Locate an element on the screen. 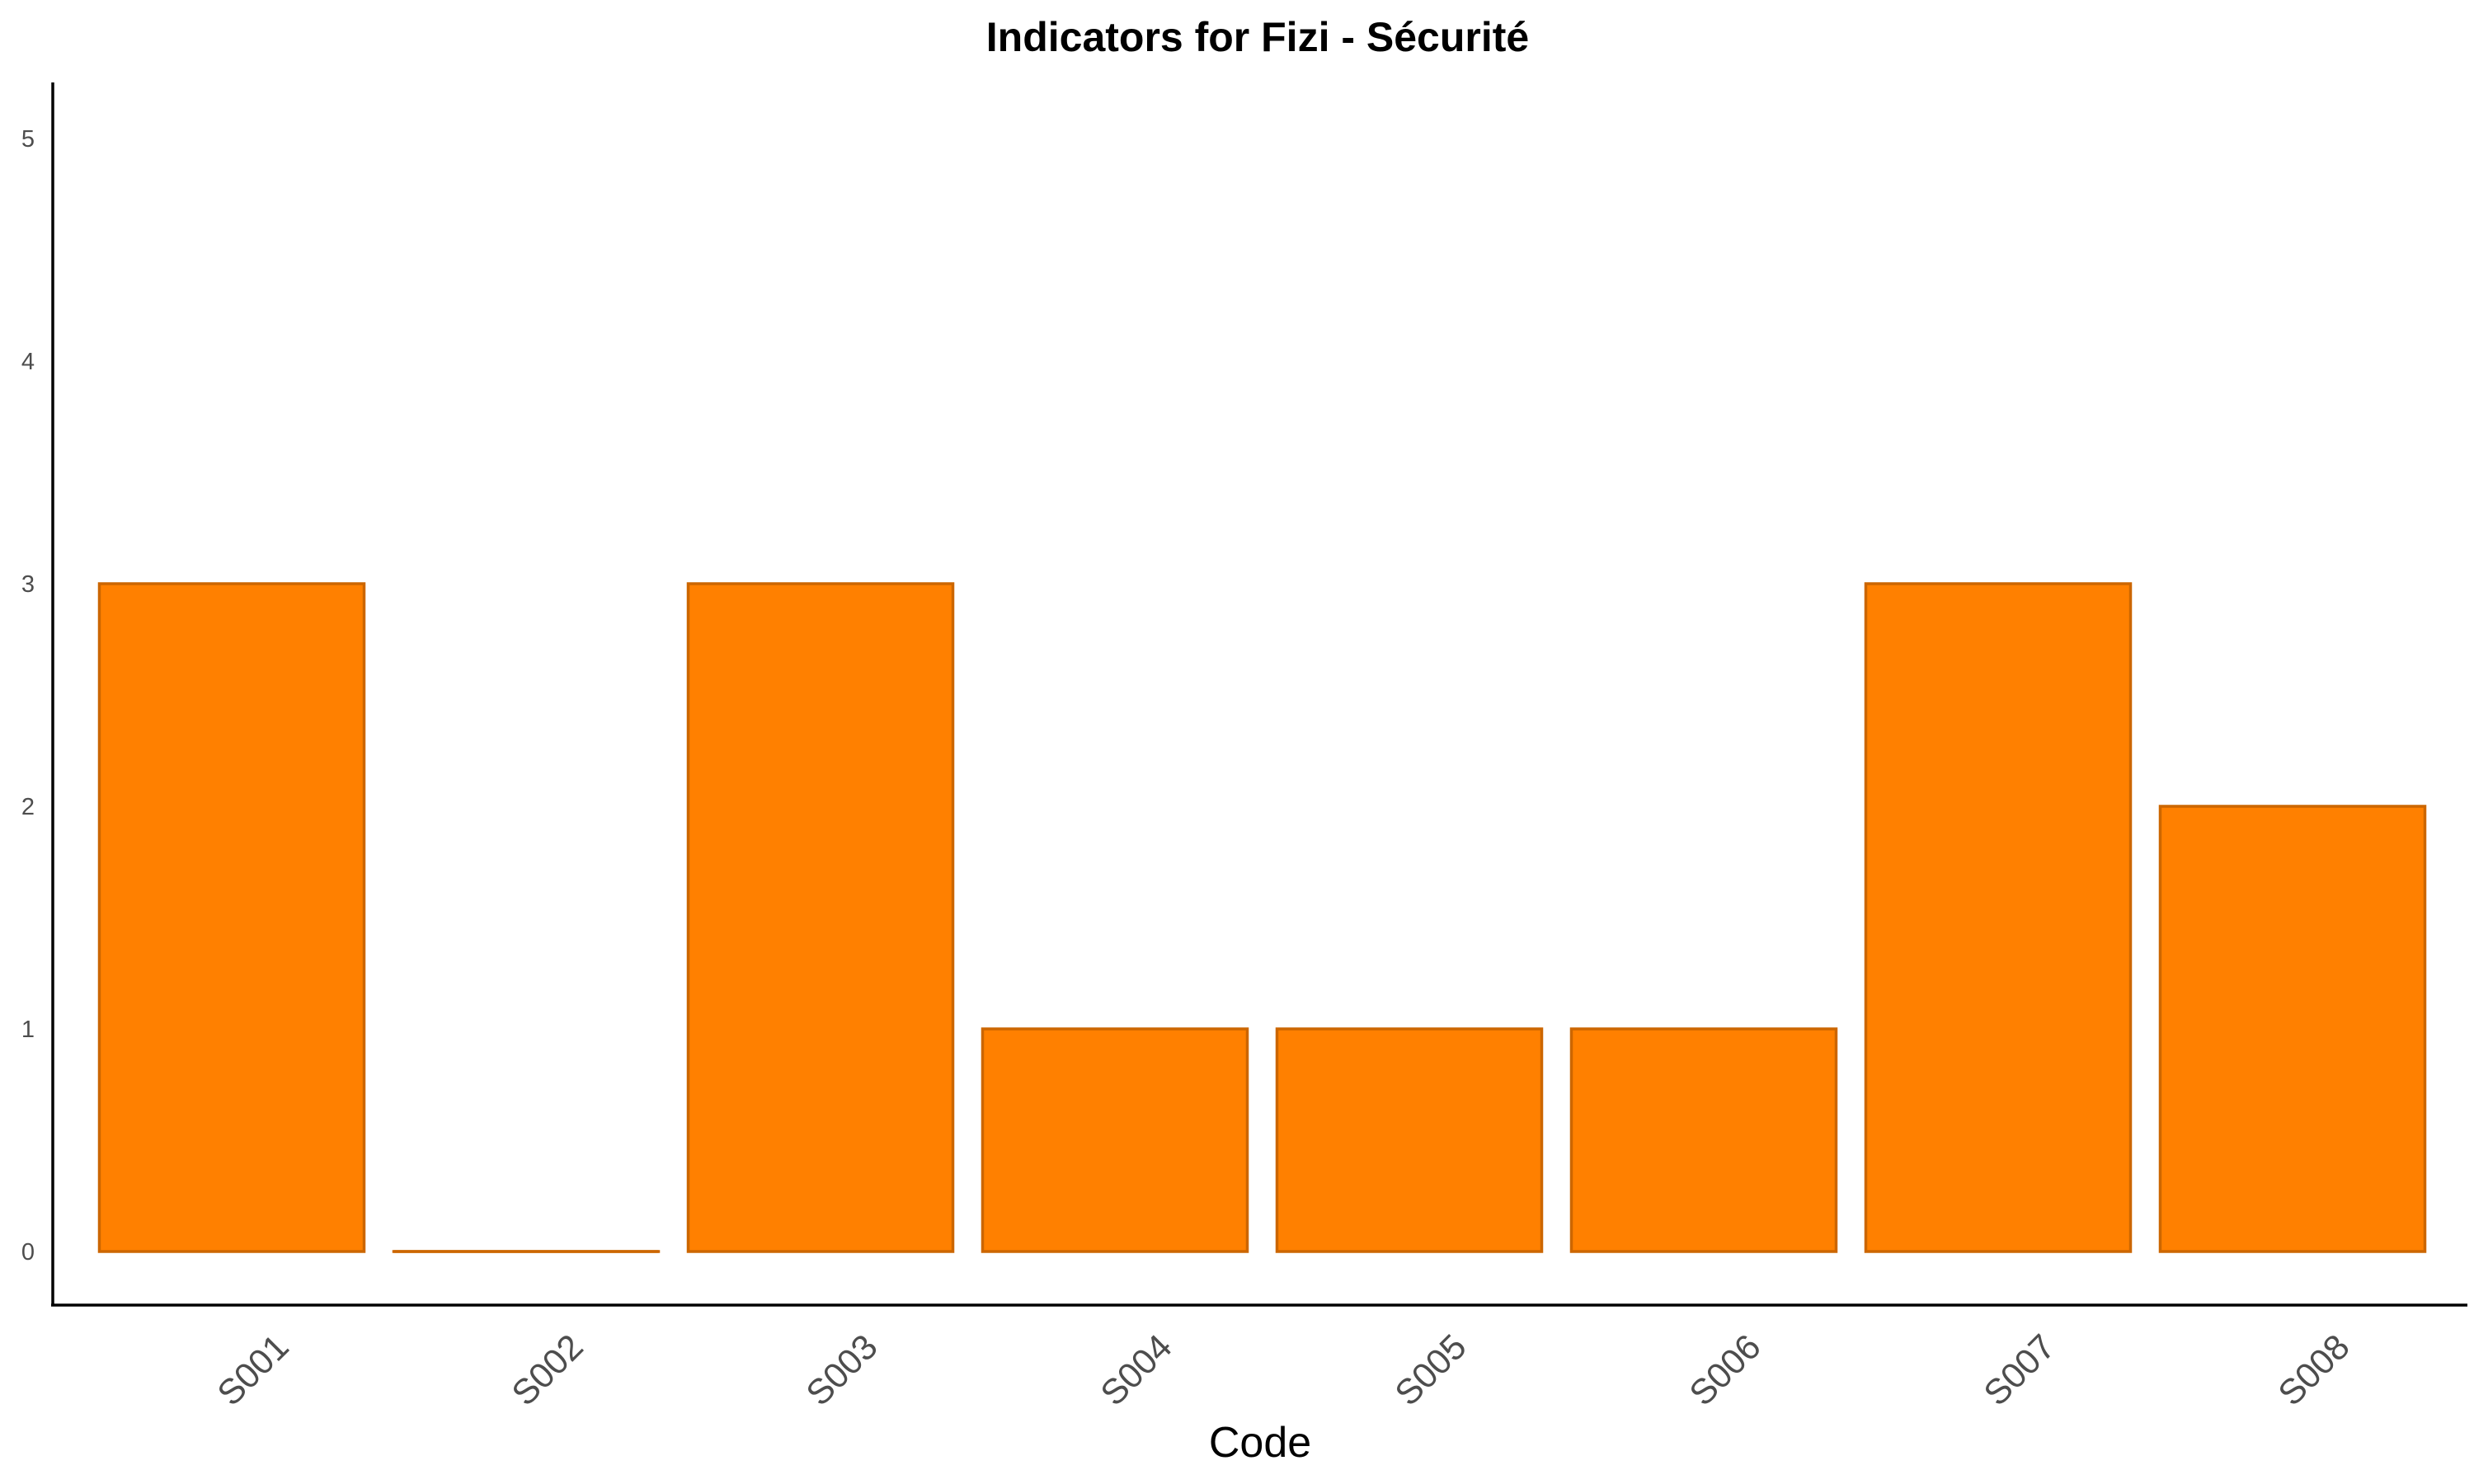  chart-title: Indicators for Fizi - Sécurité is located at coordinates (1257, 37).